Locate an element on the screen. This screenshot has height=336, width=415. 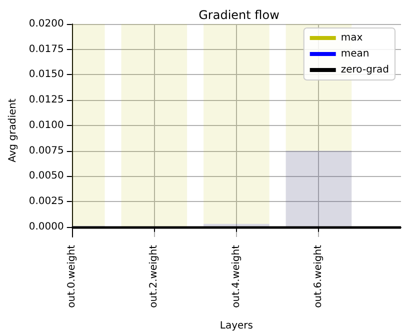
y-tick-label: 0.0025 is located at coordinates (46, 201).